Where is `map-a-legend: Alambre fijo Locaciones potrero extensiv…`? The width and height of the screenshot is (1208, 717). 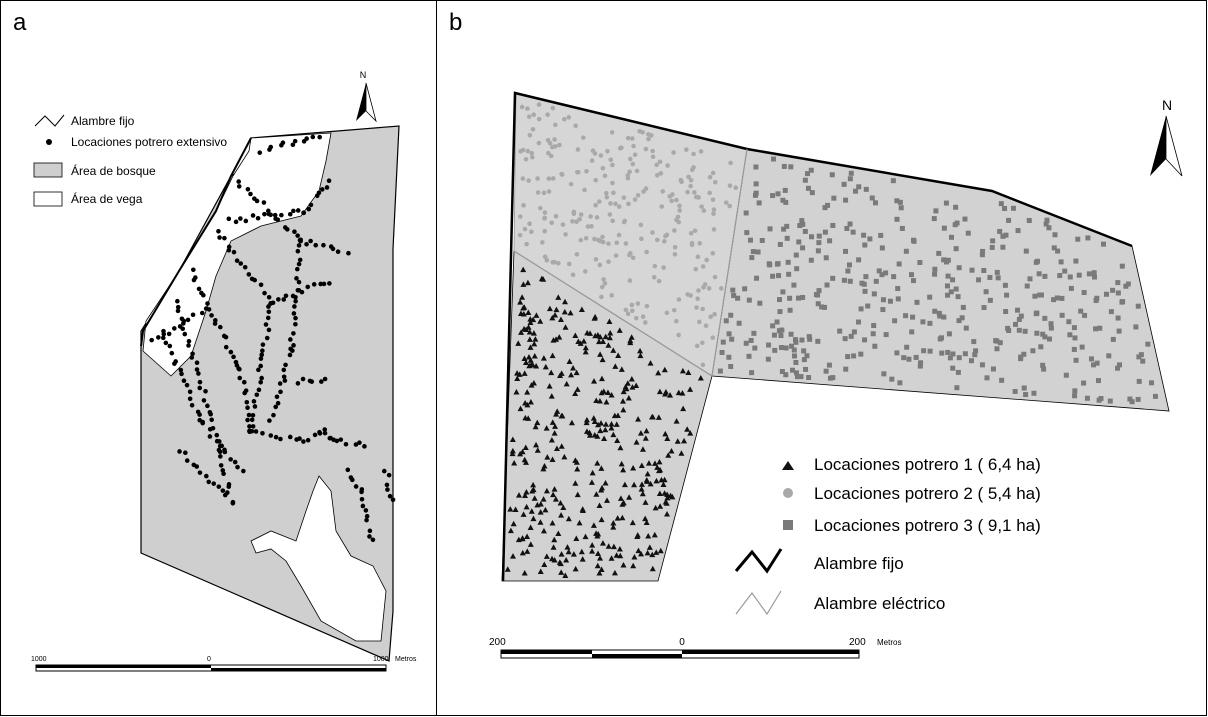 map-a-legend: Alambre fijo Locaciones potrero extensiv… is located at coordinates (130, 160).